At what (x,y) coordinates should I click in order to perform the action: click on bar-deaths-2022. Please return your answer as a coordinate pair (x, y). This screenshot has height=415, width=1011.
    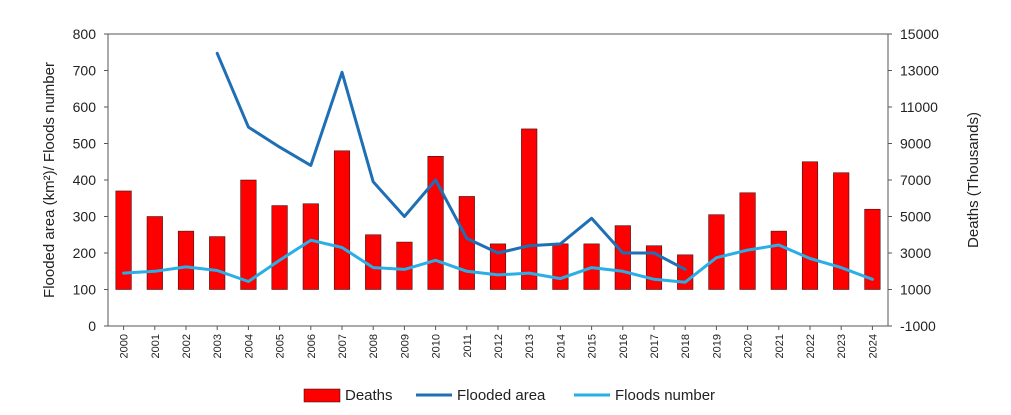
    Looking at the image, I should click on (810, 225).